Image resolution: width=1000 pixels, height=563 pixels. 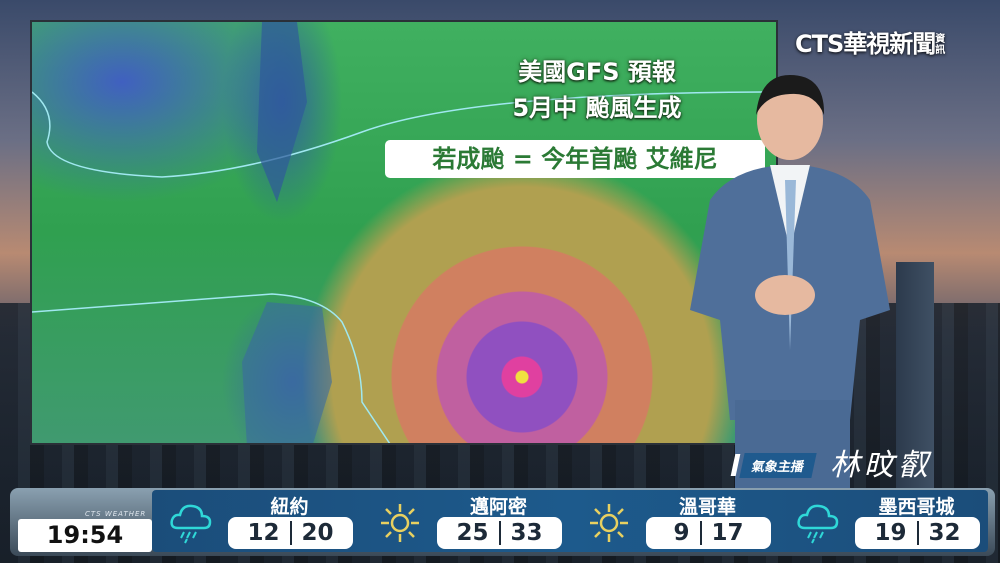 What do you see at coordinates (915, 382) in the screenshot?
I see `skyscraper` at bounding box center [915, 382].